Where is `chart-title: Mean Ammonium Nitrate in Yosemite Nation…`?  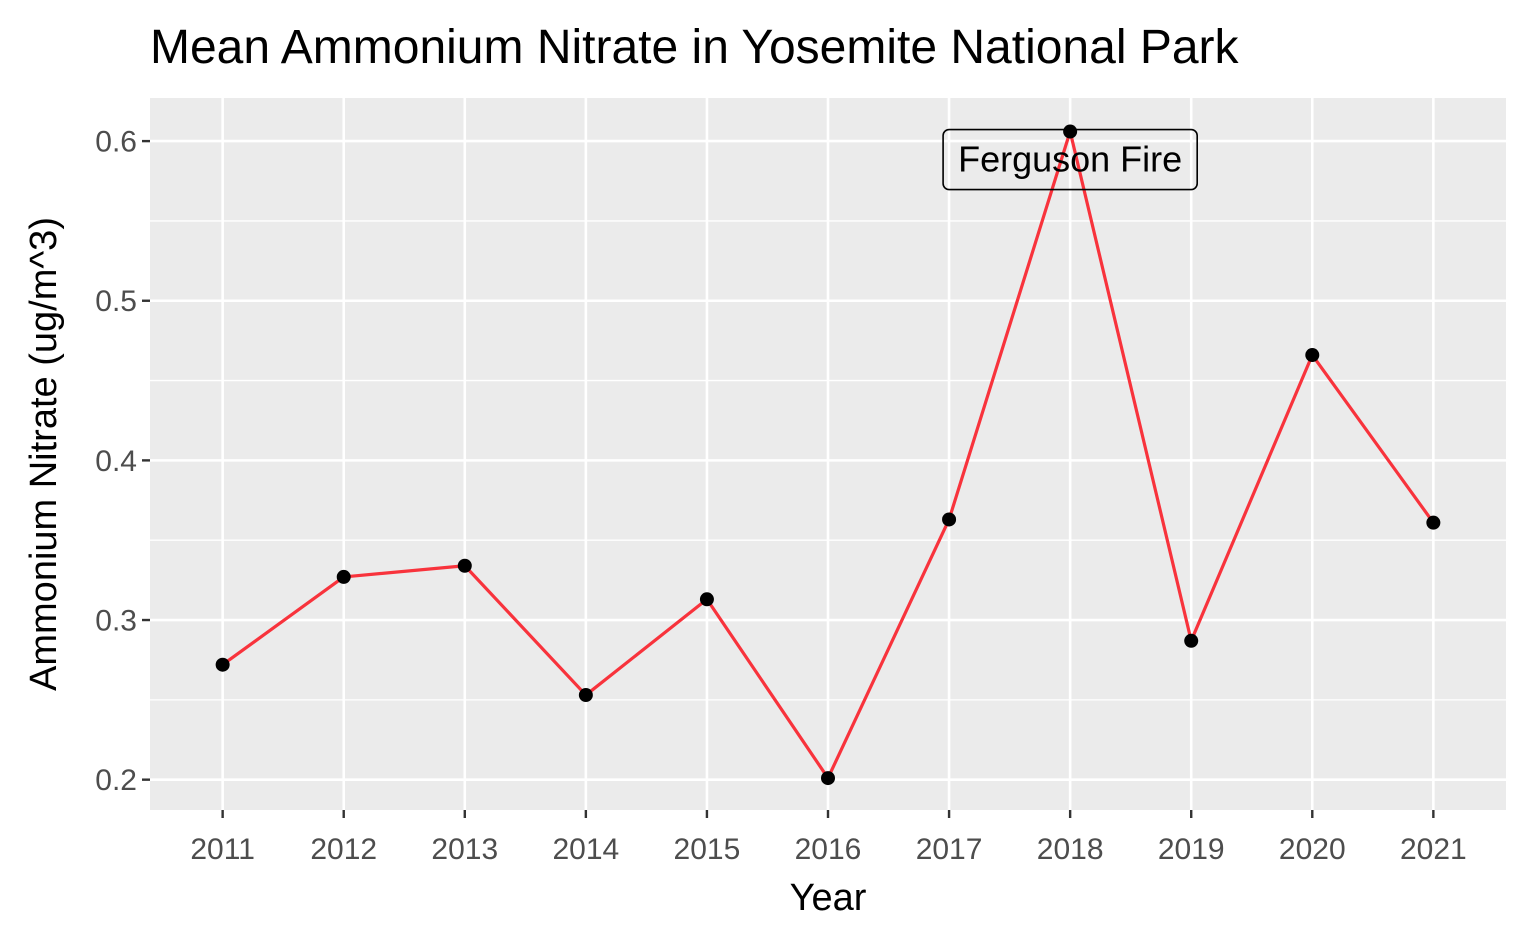 chart-title: Mean Ammonium Nitrate in Yosemite Nation… is located at coordinates (695, 47).